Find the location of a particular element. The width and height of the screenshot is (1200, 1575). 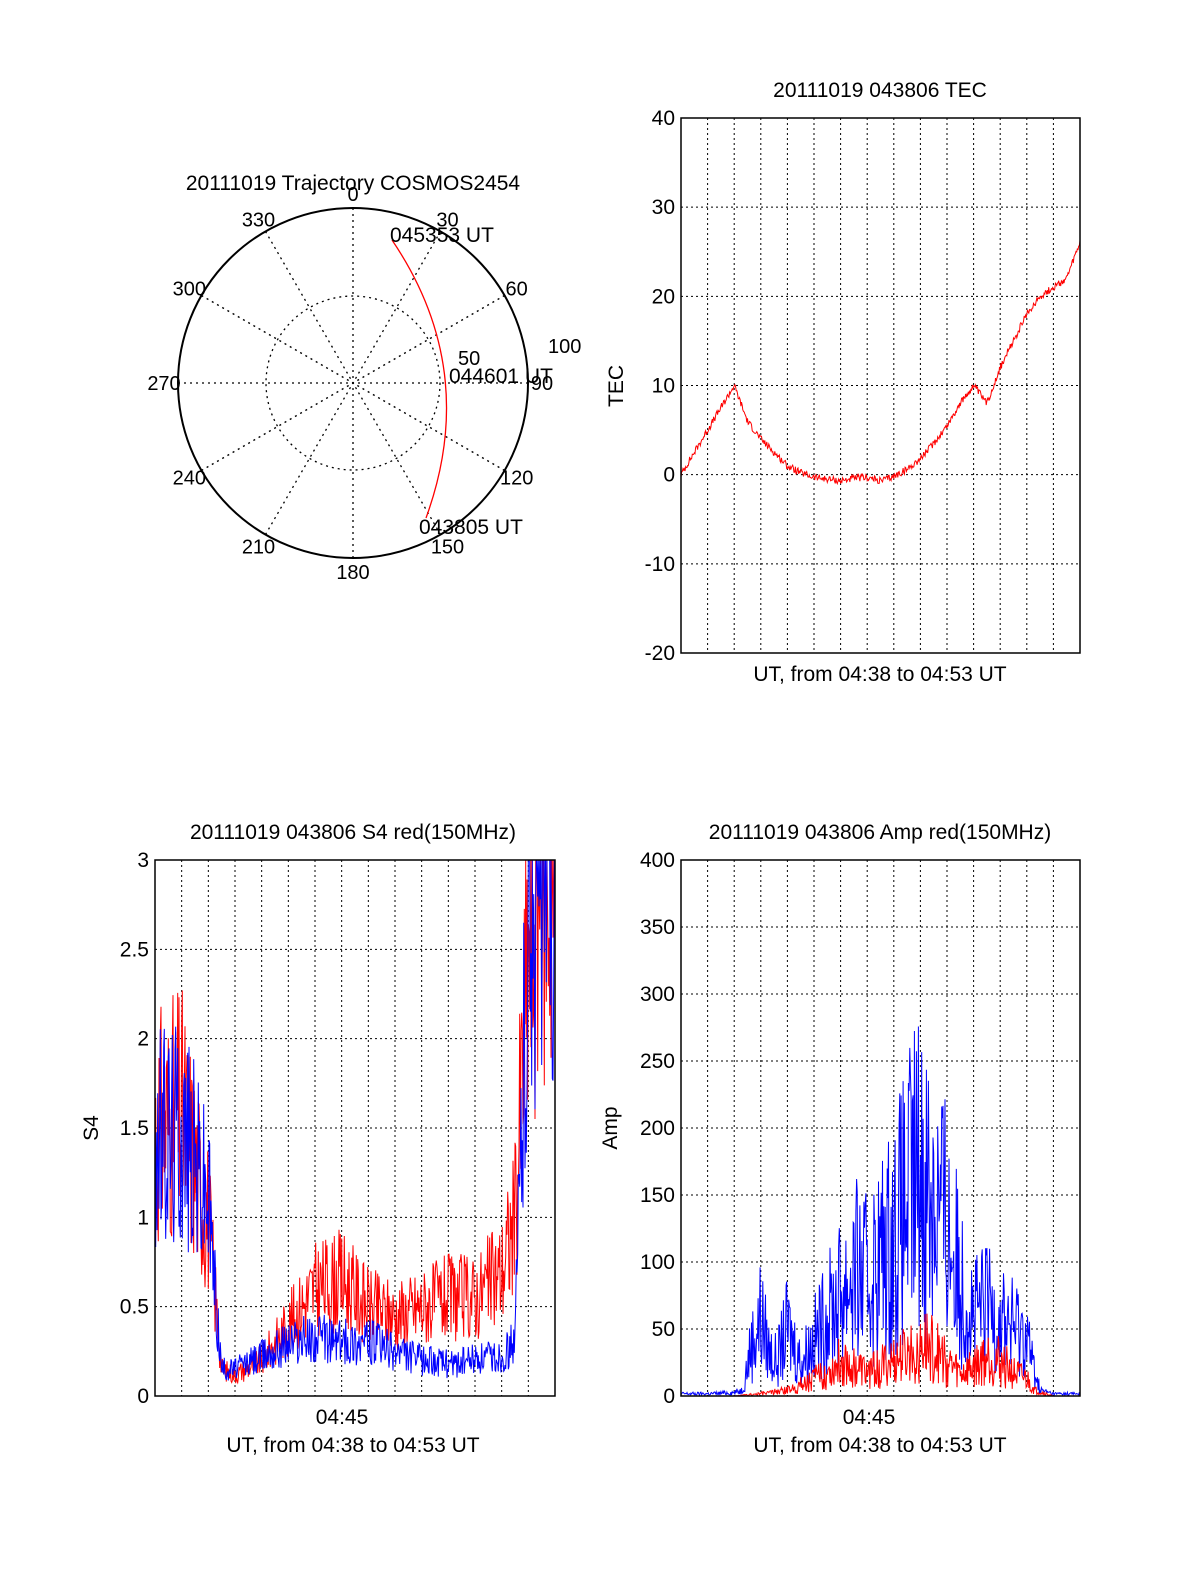

amp-ytick-label: 0 is located at coordinates (669, 1396).